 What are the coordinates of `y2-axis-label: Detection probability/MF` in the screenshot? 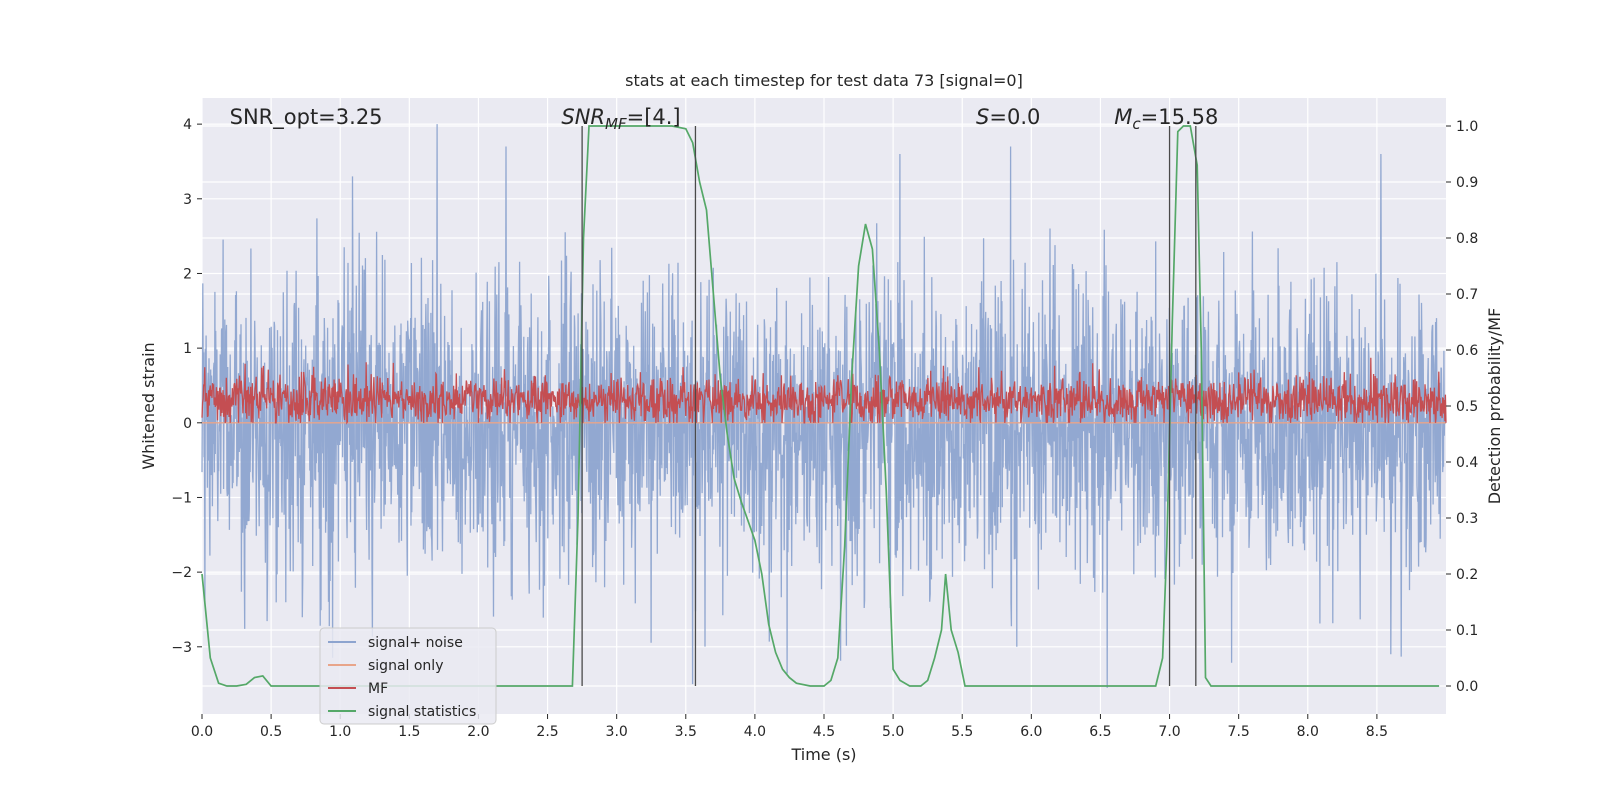 It's located at (1494, 406).